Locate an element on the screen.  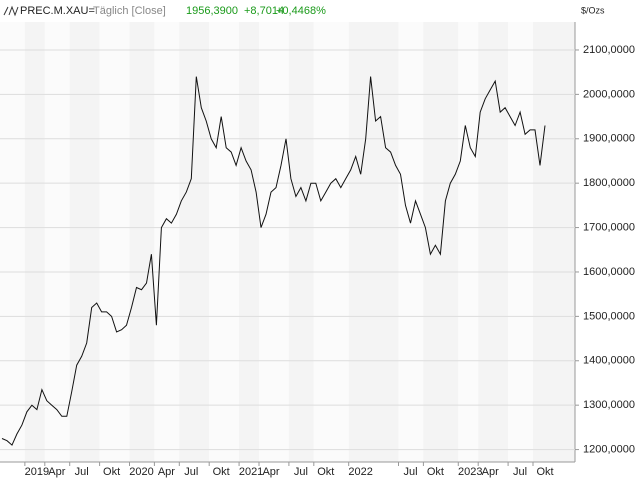
y-tick-label: 1800,0000 is located at coordinates (609, 183).